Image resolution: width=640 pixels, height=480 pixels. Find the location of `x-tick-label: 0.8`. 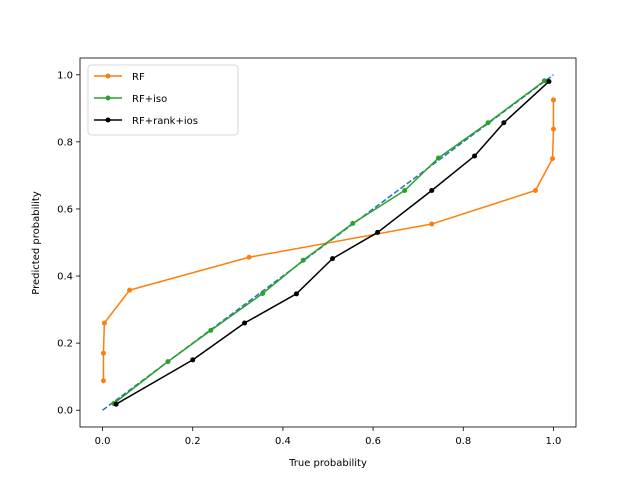

x-tick-label: 0.8 is located at coordinates (463, 441).